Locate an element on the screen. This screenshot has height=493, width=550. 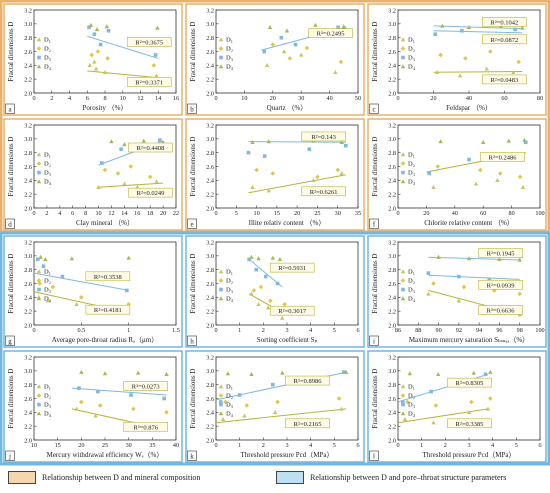
r2-label: R²=0.5931 is located at coordinates (292, 268).